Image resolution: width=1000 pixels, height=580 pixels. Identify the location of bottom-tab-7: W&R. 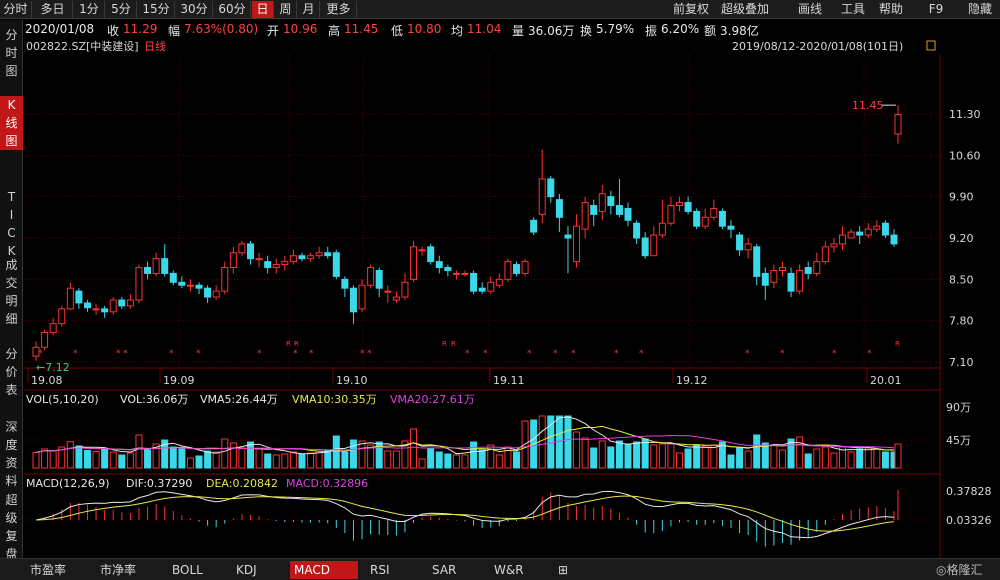
(509, 570).